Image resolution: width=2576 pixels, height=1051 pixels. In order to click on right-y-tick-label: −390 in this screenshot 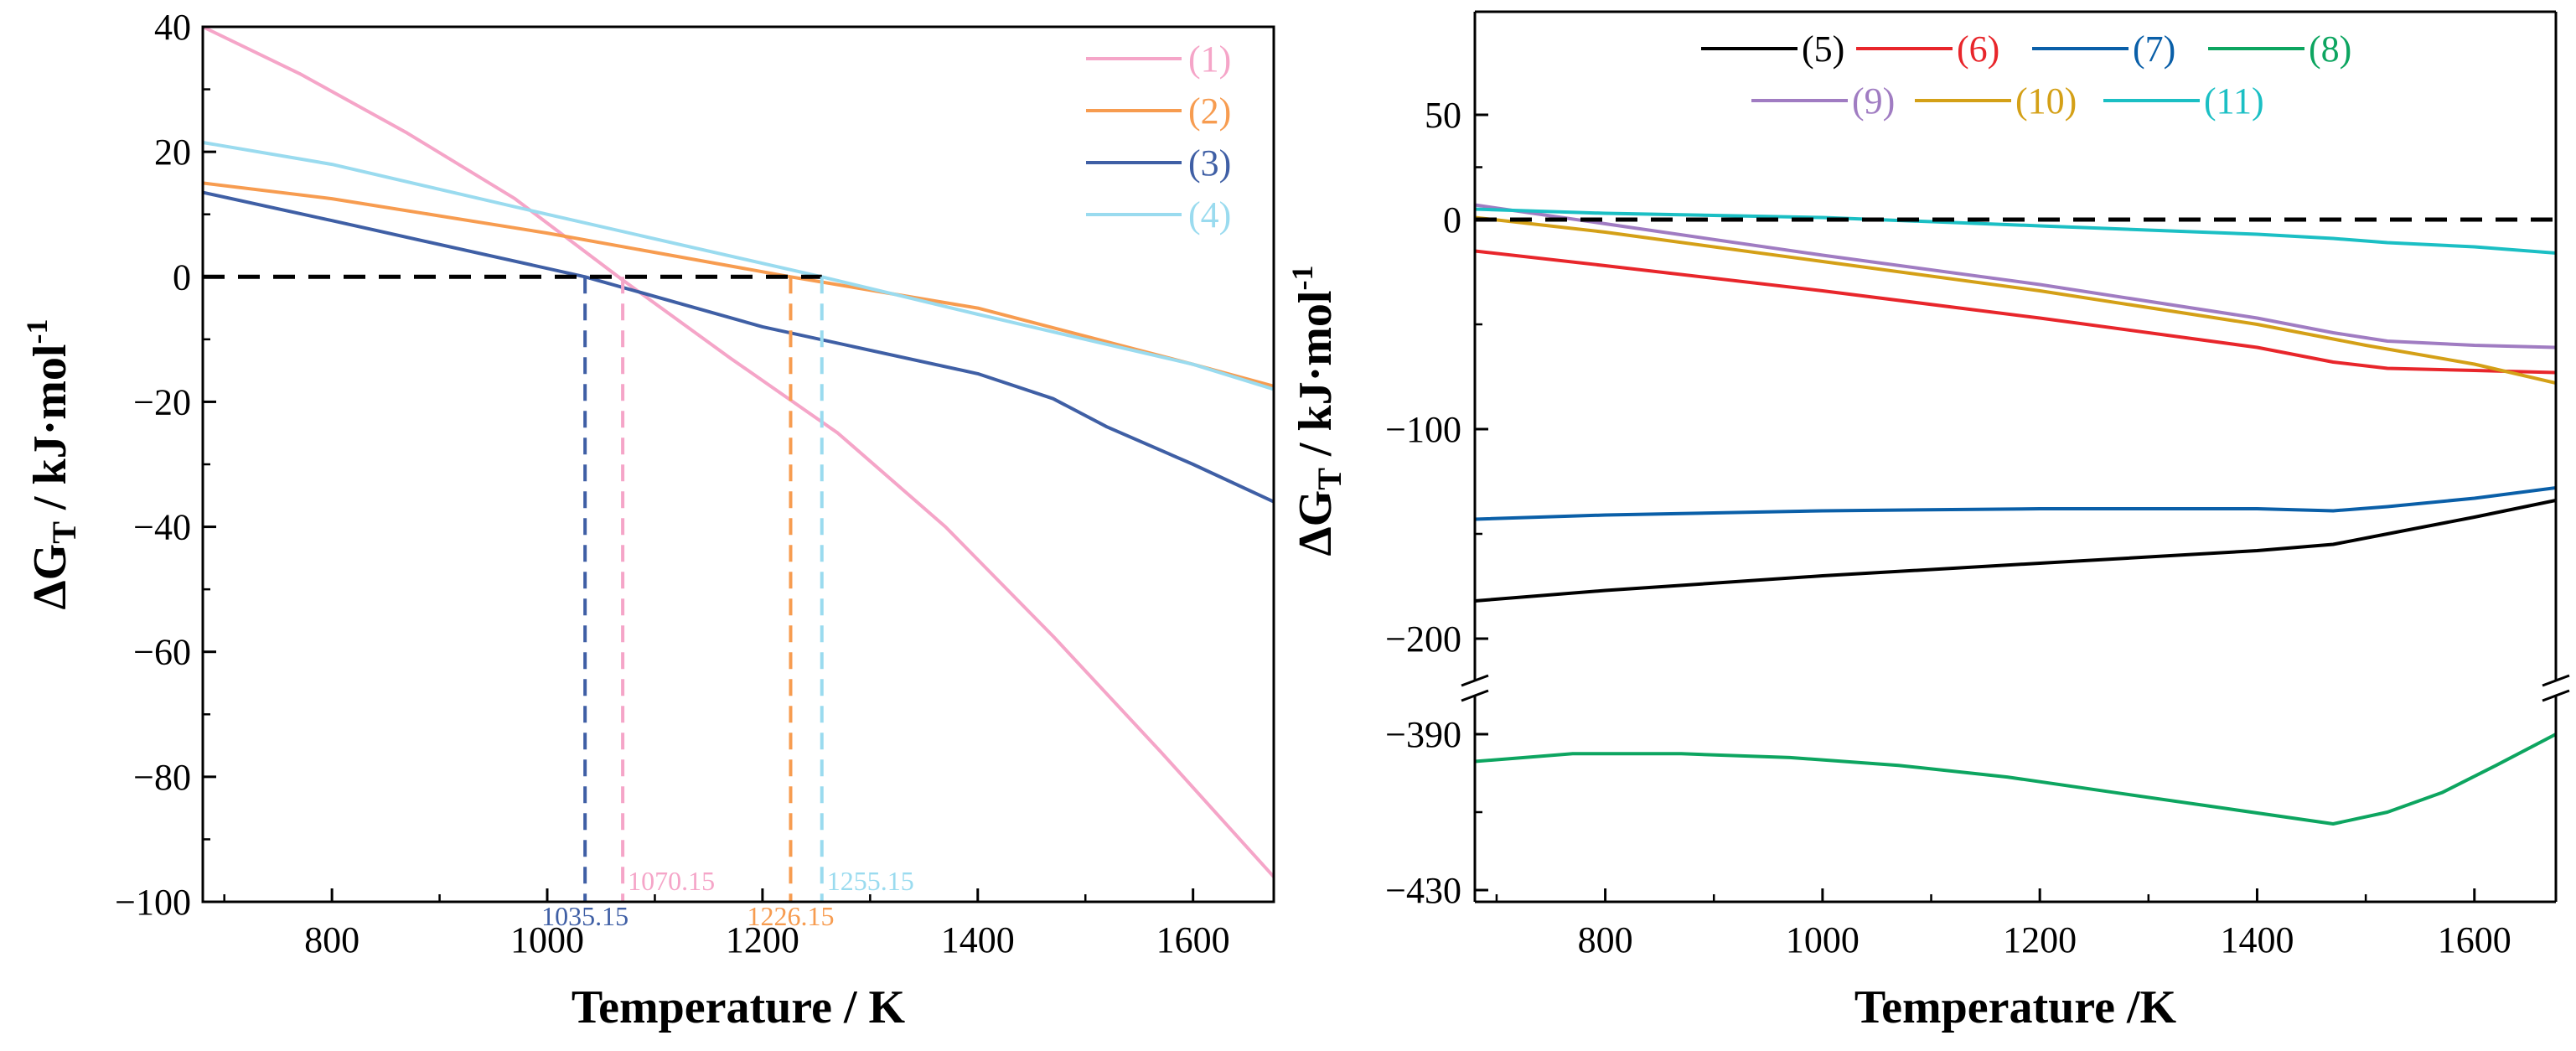, I will do `click(1423, 734)`.